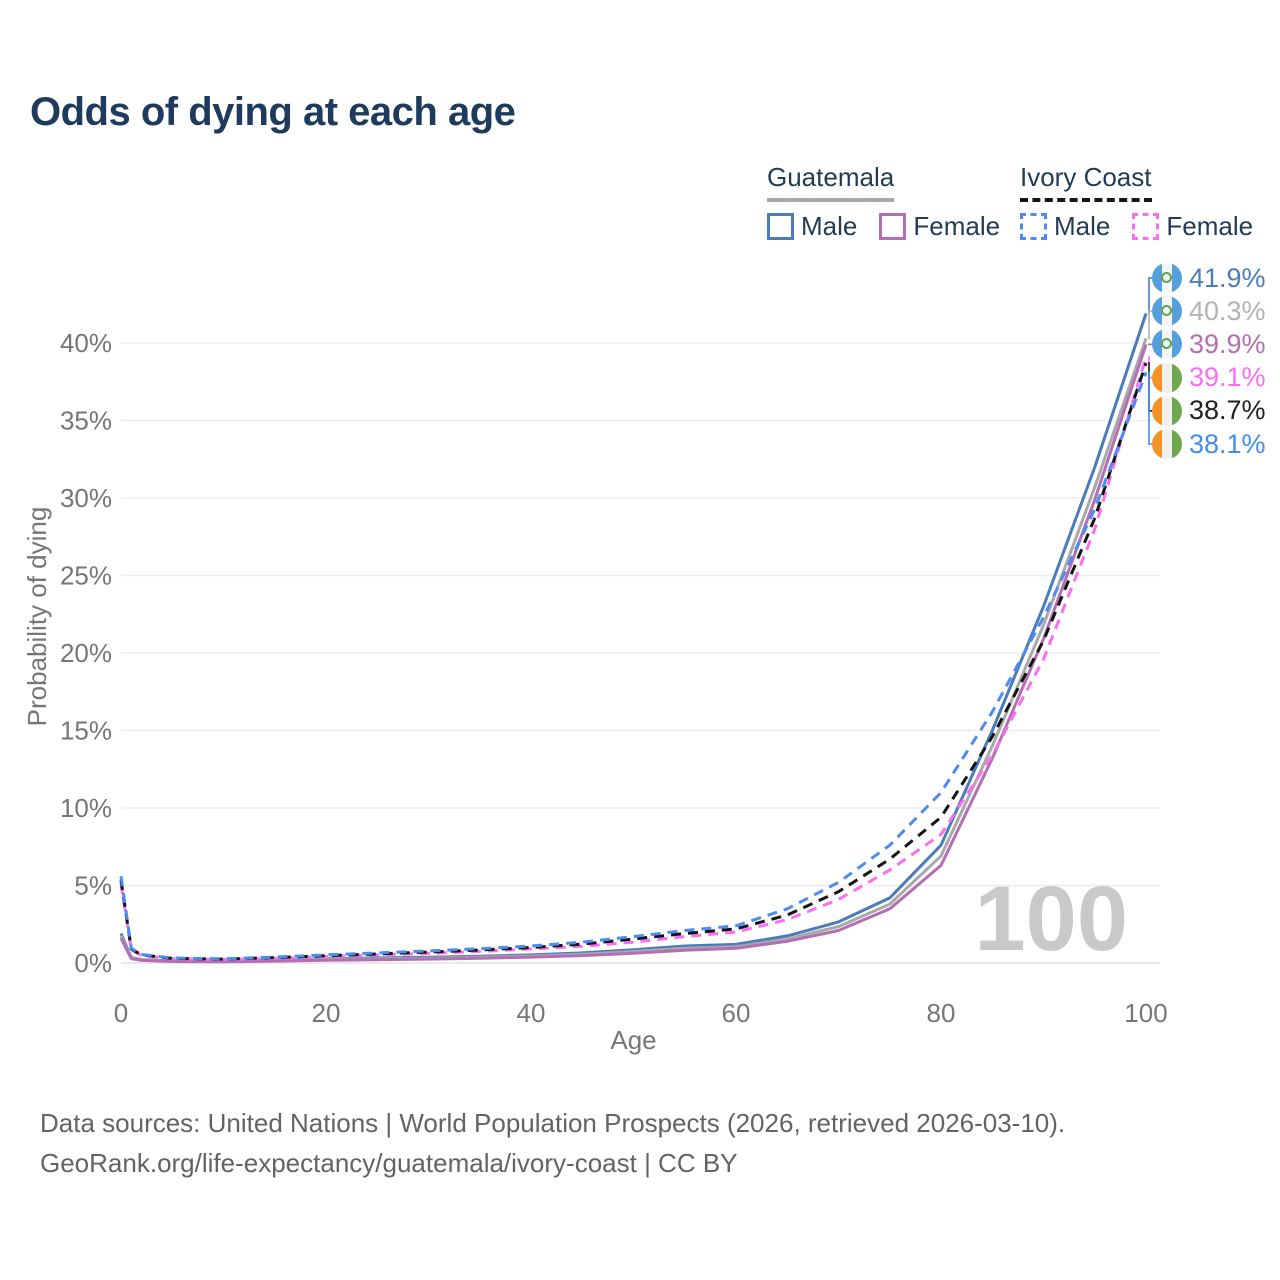 The width and height of the screenshot is (1280, 1280). Describe the element at coordinates (531, 1013) in the screenshot. I see `x-tick-label: 40` at that location.